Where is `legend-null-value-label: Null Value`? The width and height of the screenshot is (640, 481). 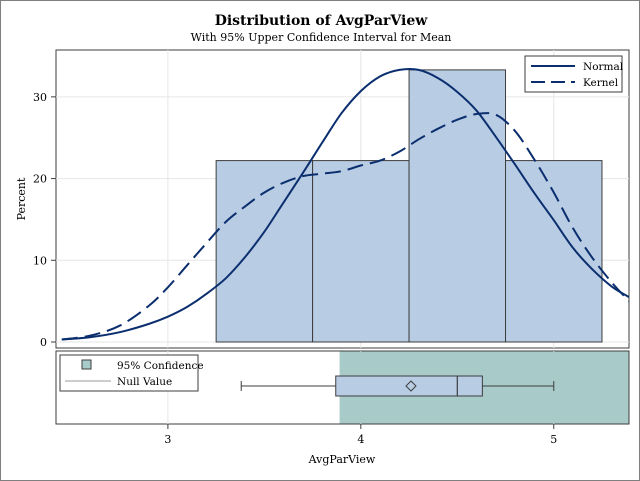 legend-null-value-label: Null Value is located at coordinates (144, 382).